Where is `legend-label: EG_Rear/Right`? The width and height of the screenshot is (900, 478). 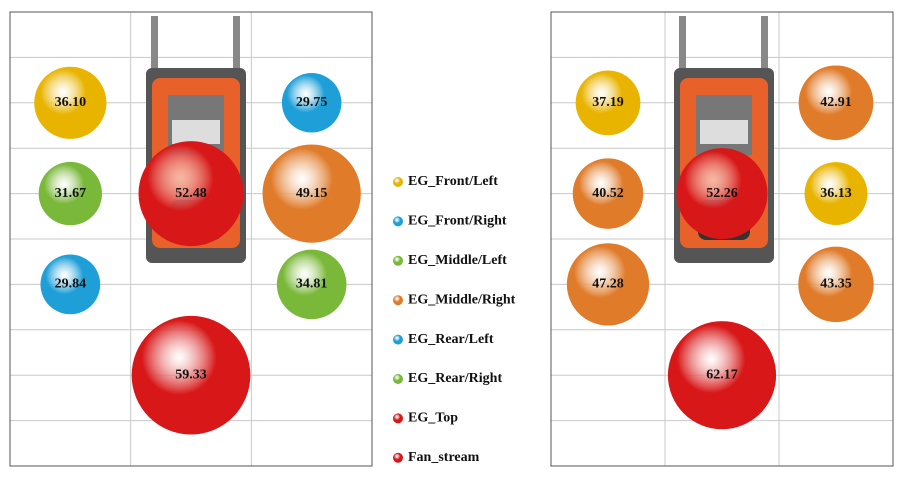 legend-label: EG_Rear/Right is located at coordinates (455, 378).